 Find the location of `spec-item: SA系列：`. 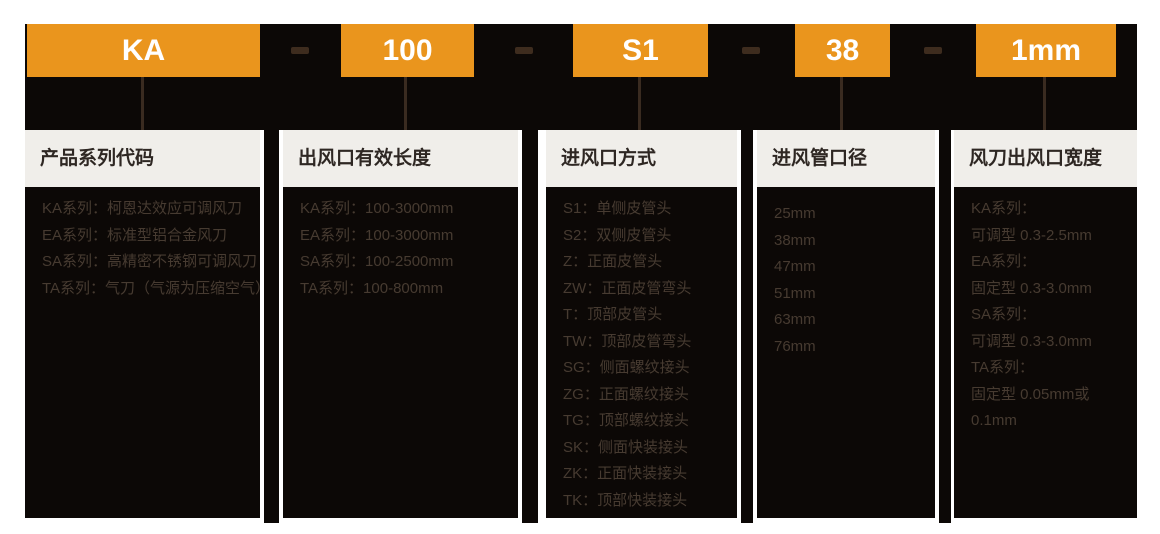

spec-item: SA系列： is located at coordinates (1004, 314).